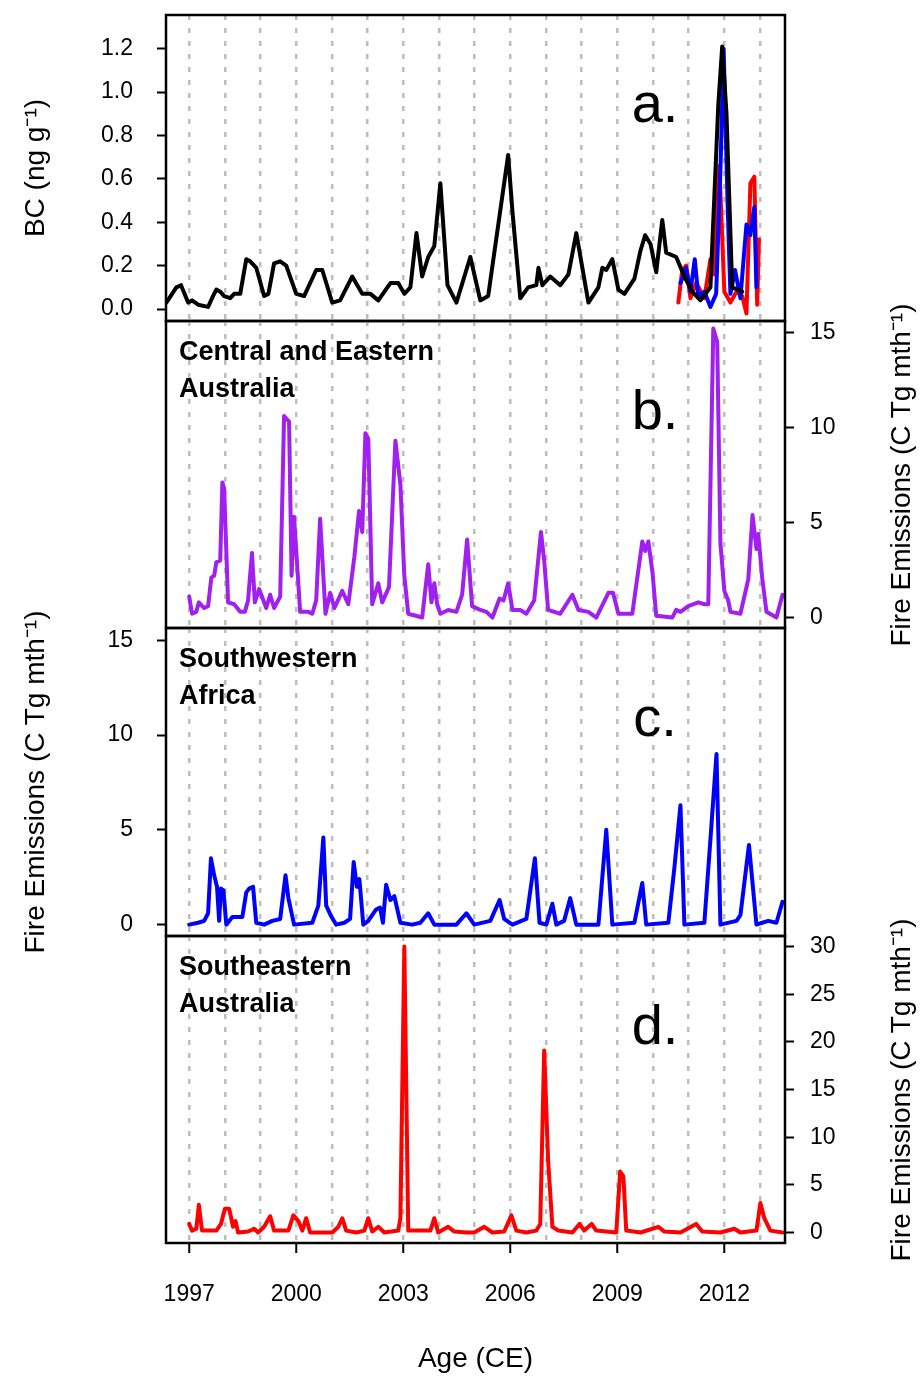  Describe the element at coordinates (823, 1040) in the screenshot. I see `y2-tick-label: 20` at that location.